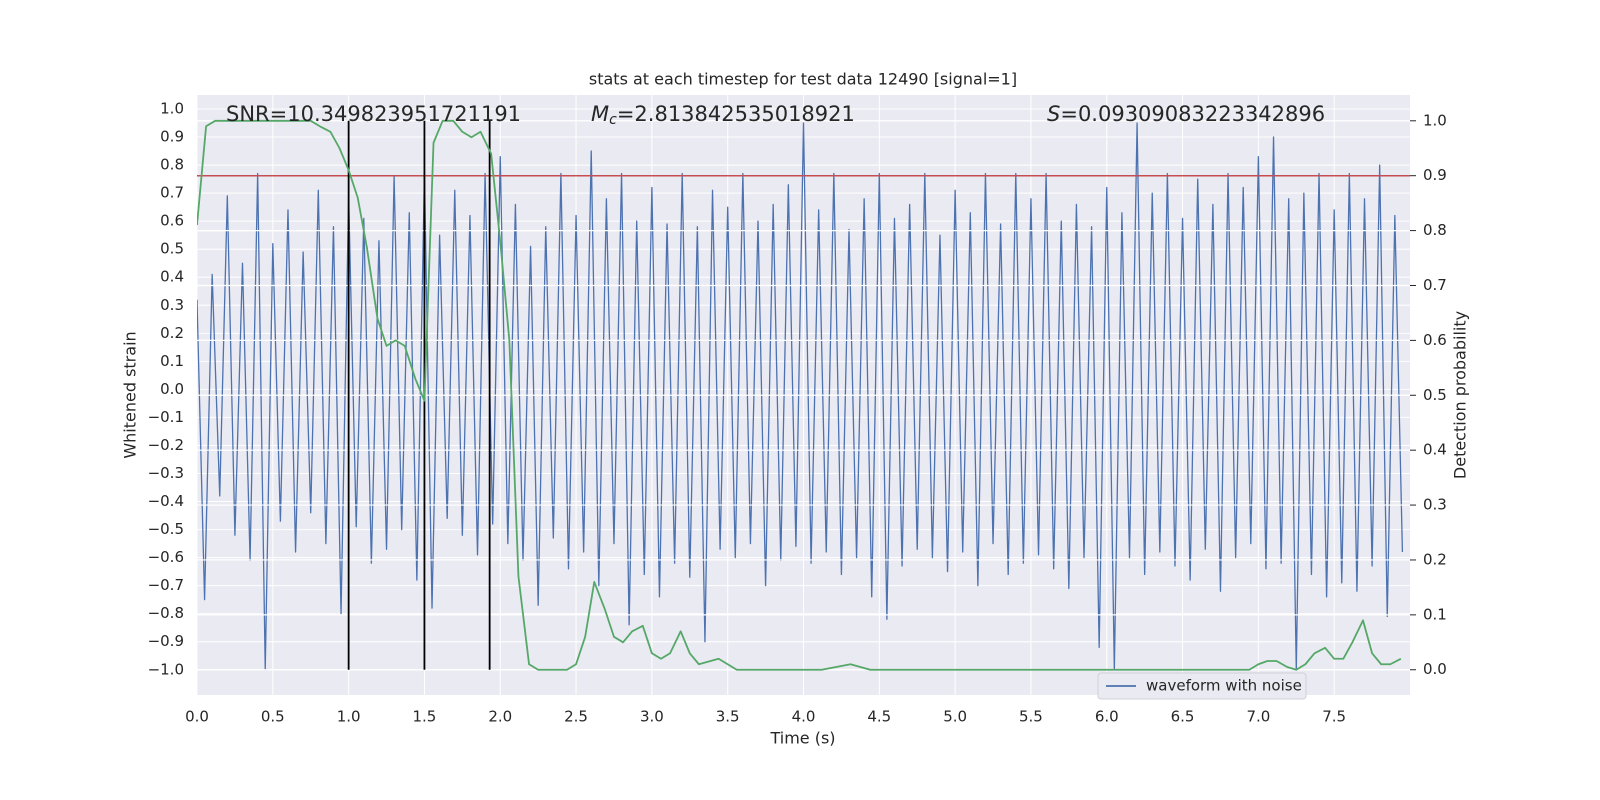  I want to click on annotation: Mc=2.813842535018921, so click(723, 115).